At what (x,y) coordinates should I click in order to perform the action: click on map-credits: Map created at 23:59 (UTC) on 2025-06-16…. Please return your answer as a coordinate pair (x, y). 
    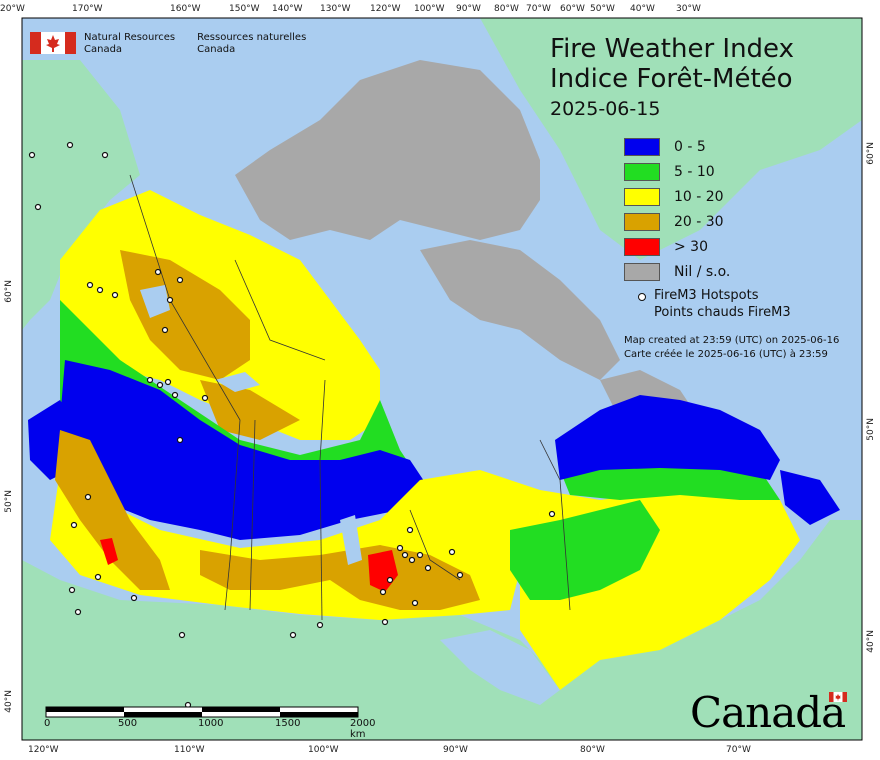
    Looking at the image, I should click on (731, 348).